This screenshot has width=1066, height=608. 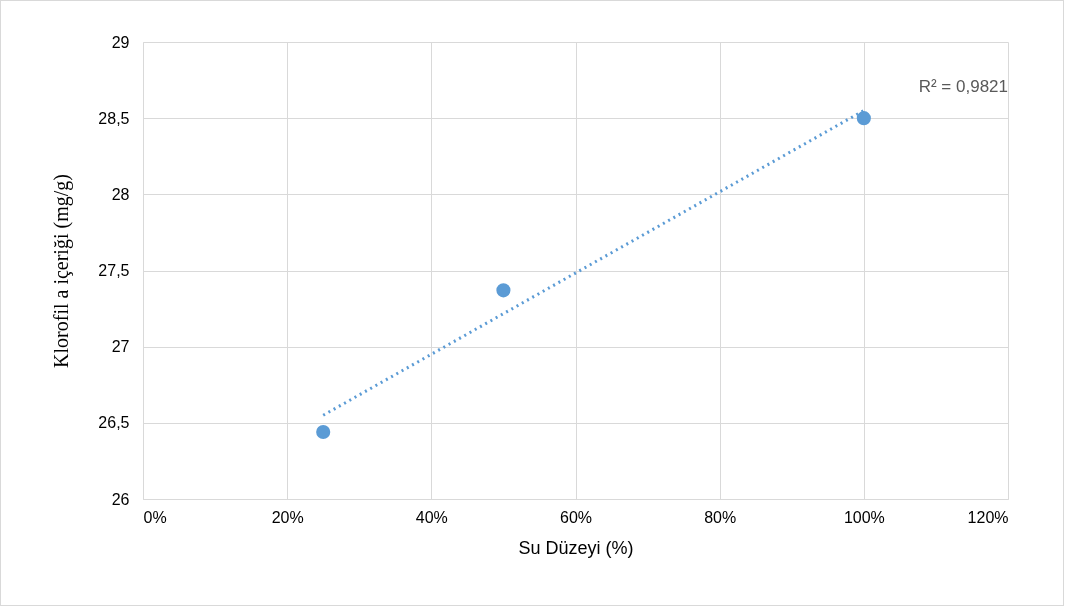 What do you see at coordinates (114, 423) in the screenshot?
I see `y-tick-label: 26,5` at bounding box center [114, 423].